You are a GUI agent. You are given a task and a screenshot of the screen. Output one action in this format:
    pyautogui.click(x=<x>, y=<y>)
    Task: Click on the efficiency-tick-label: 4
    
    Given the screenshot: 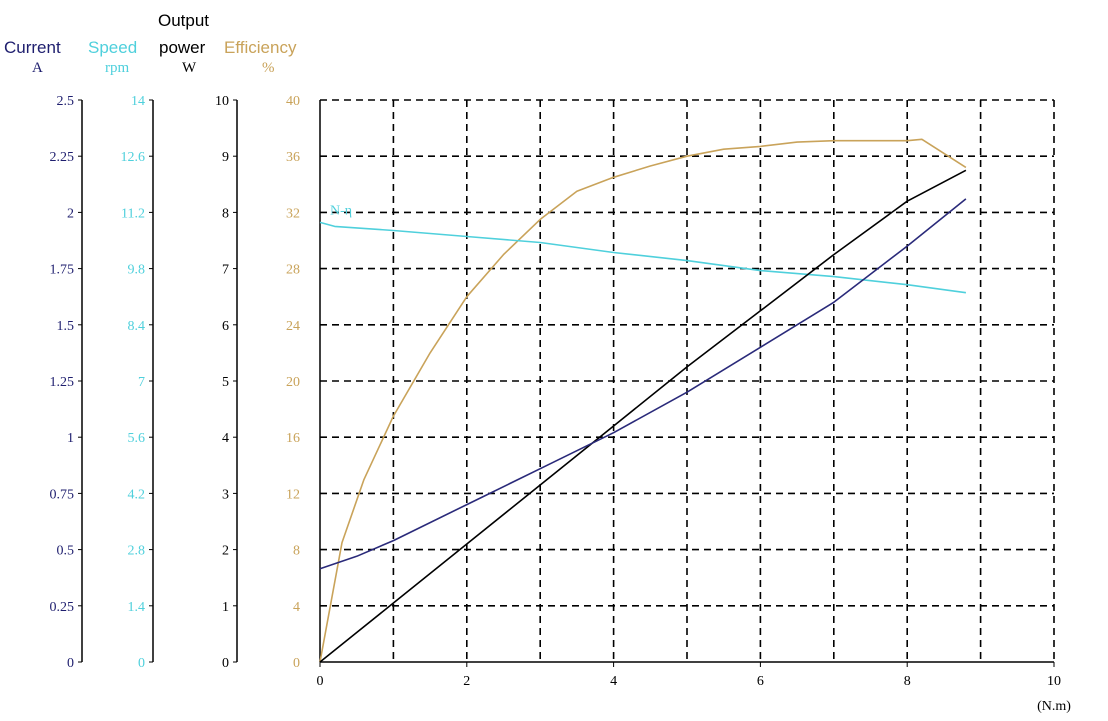 What is the action you would take?
    pyautogui.click(x=296, y=607)
    